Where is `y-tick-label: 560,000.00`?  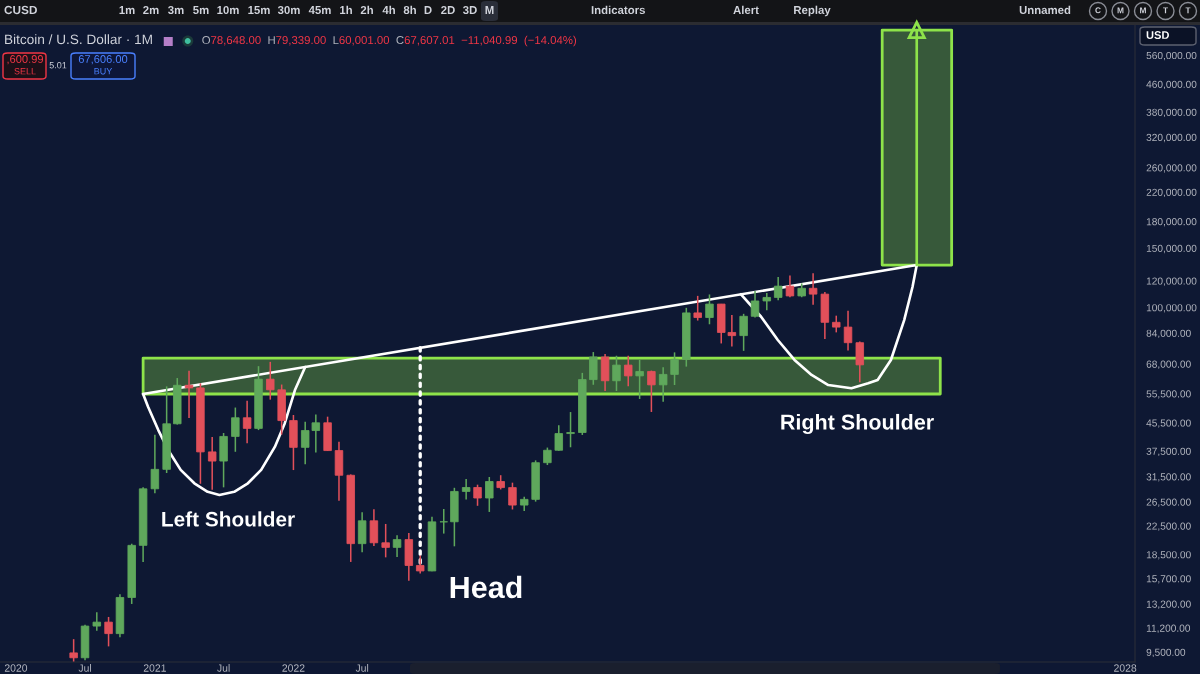 y-tick-label: 560,000.00 is located at coordinates (1171, 56).